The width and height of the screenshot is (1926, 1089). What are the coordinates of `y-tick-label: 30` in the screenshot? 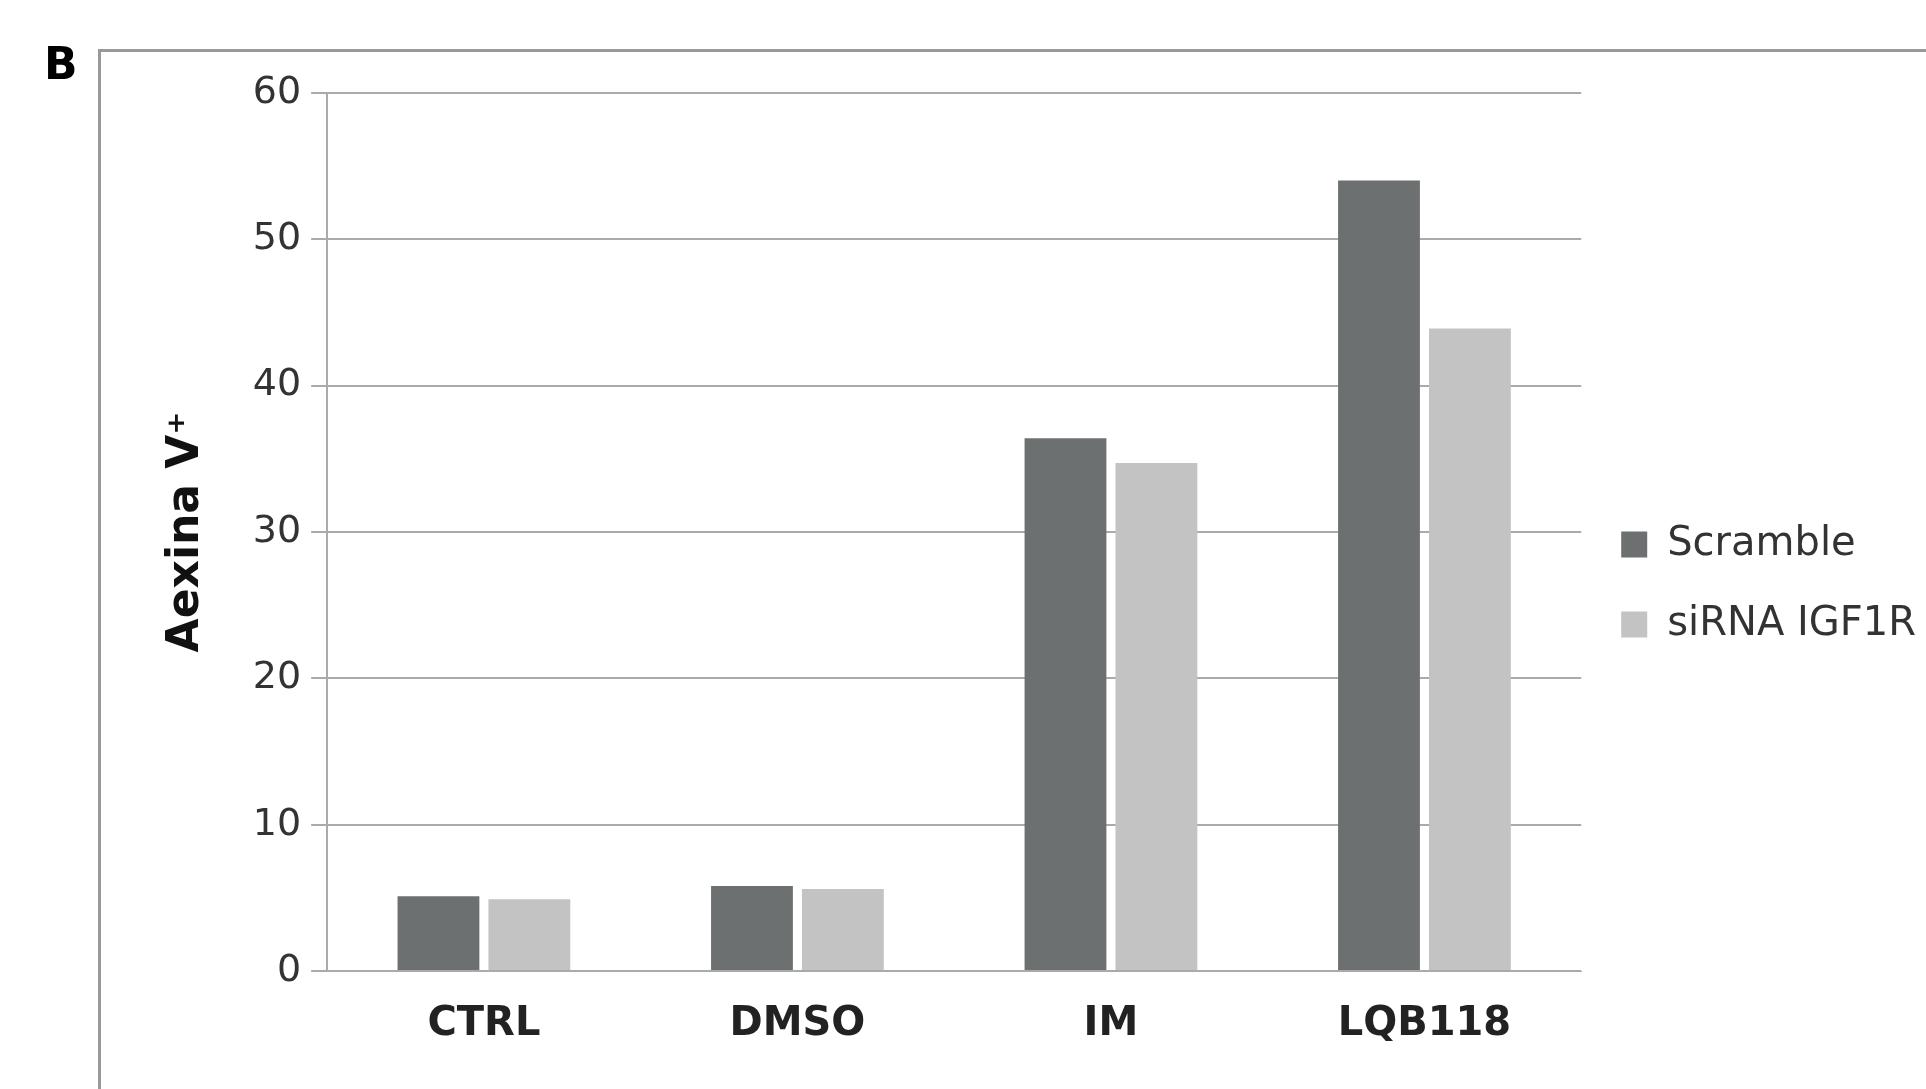 It's located at (277, 528).